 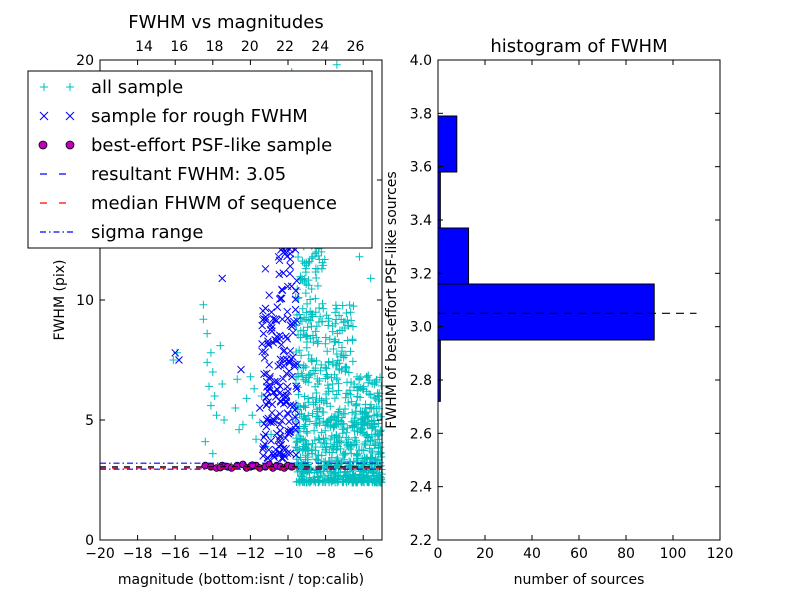 What do you see at coordinates (241, 580) in the screenshot?
I see `scatter-xlabel: magnitude (bottom:isnt / top:calib)` at bounding box center [241, 580].